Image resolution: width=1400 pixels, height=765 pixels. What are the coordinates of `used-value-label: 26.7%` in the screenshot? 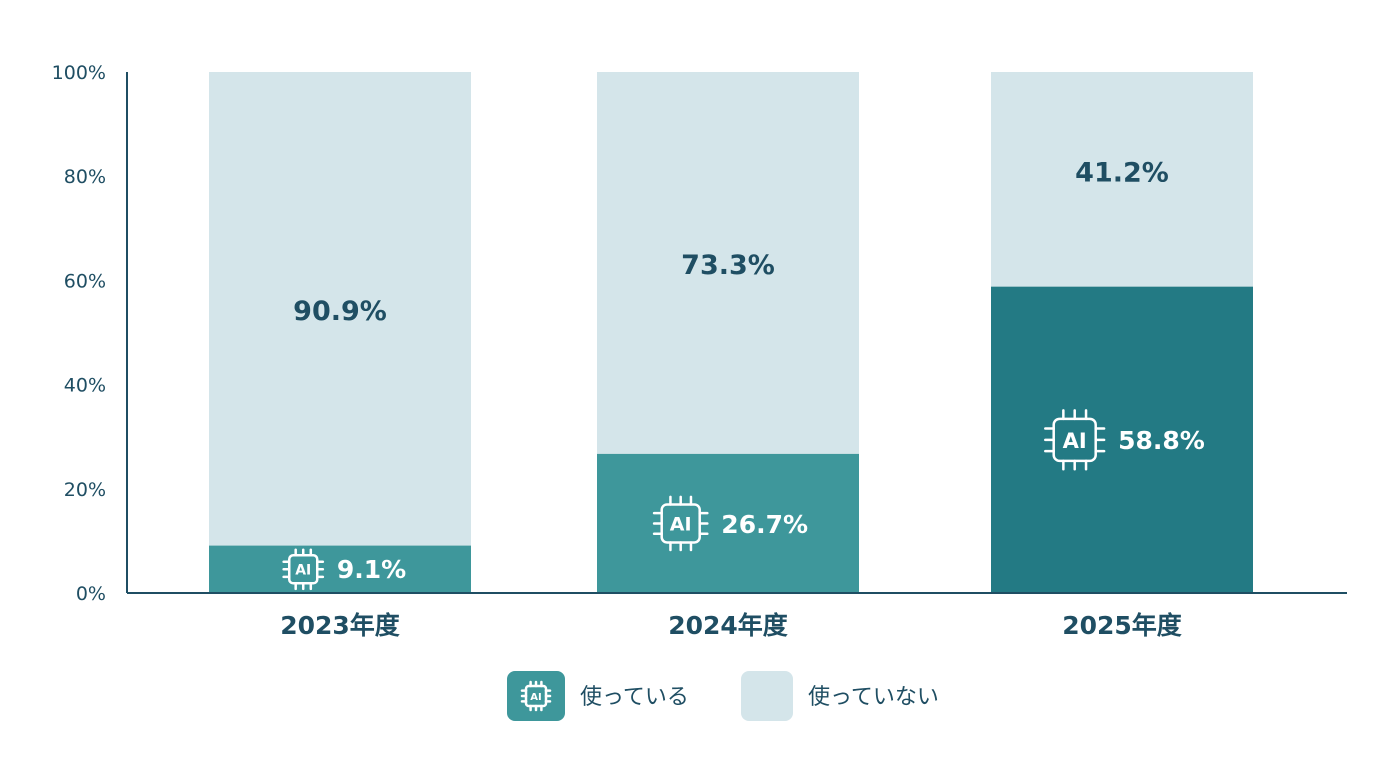 It's located at (764, 524).